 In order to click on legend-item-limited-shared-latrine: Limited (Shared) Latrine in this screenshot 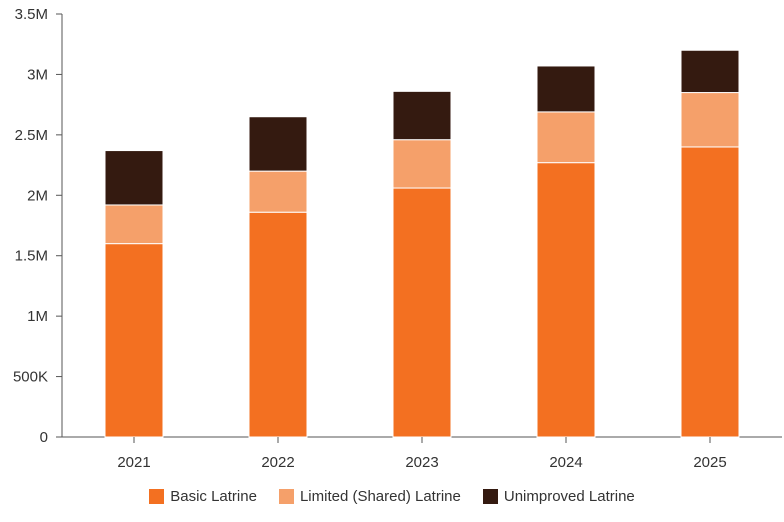, I will do `click(369, 496)`.